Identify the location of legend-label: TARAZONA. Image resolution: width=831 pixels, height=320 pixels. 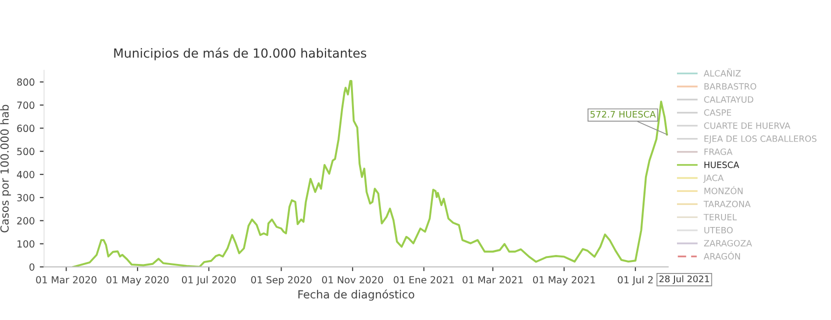
(727, 204).